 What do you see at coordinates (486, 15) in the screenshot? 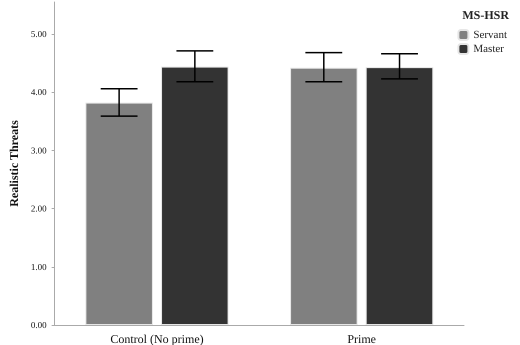
I see `legend-title: MS-HSR` at bounding box center [486, 15].